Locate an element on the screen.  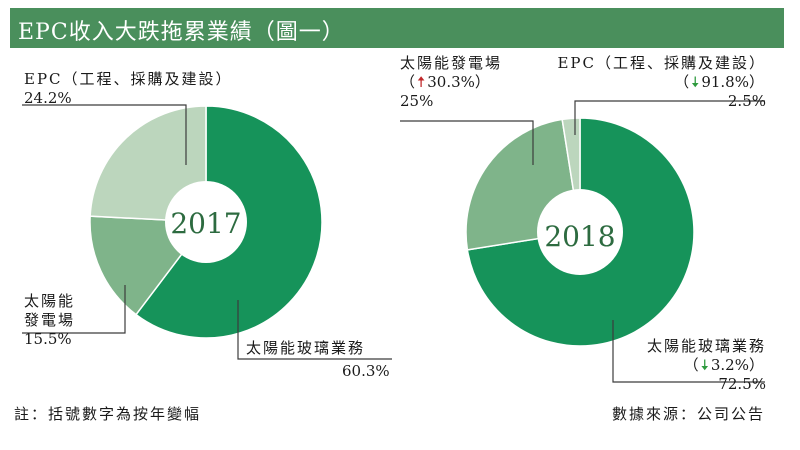
leader-2018-glass is located at coordinates (688, 351).